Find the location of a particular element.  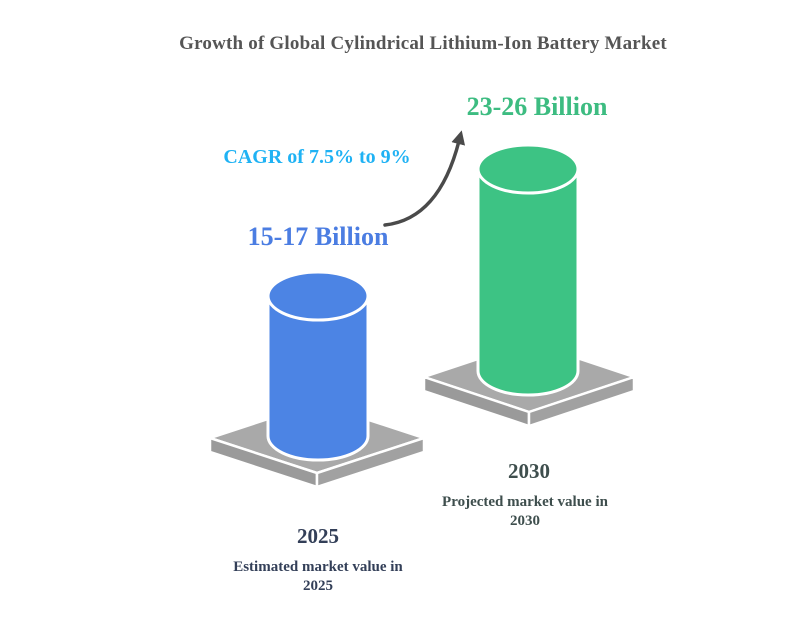

growth-arrow is located at coordinates (424, 178).